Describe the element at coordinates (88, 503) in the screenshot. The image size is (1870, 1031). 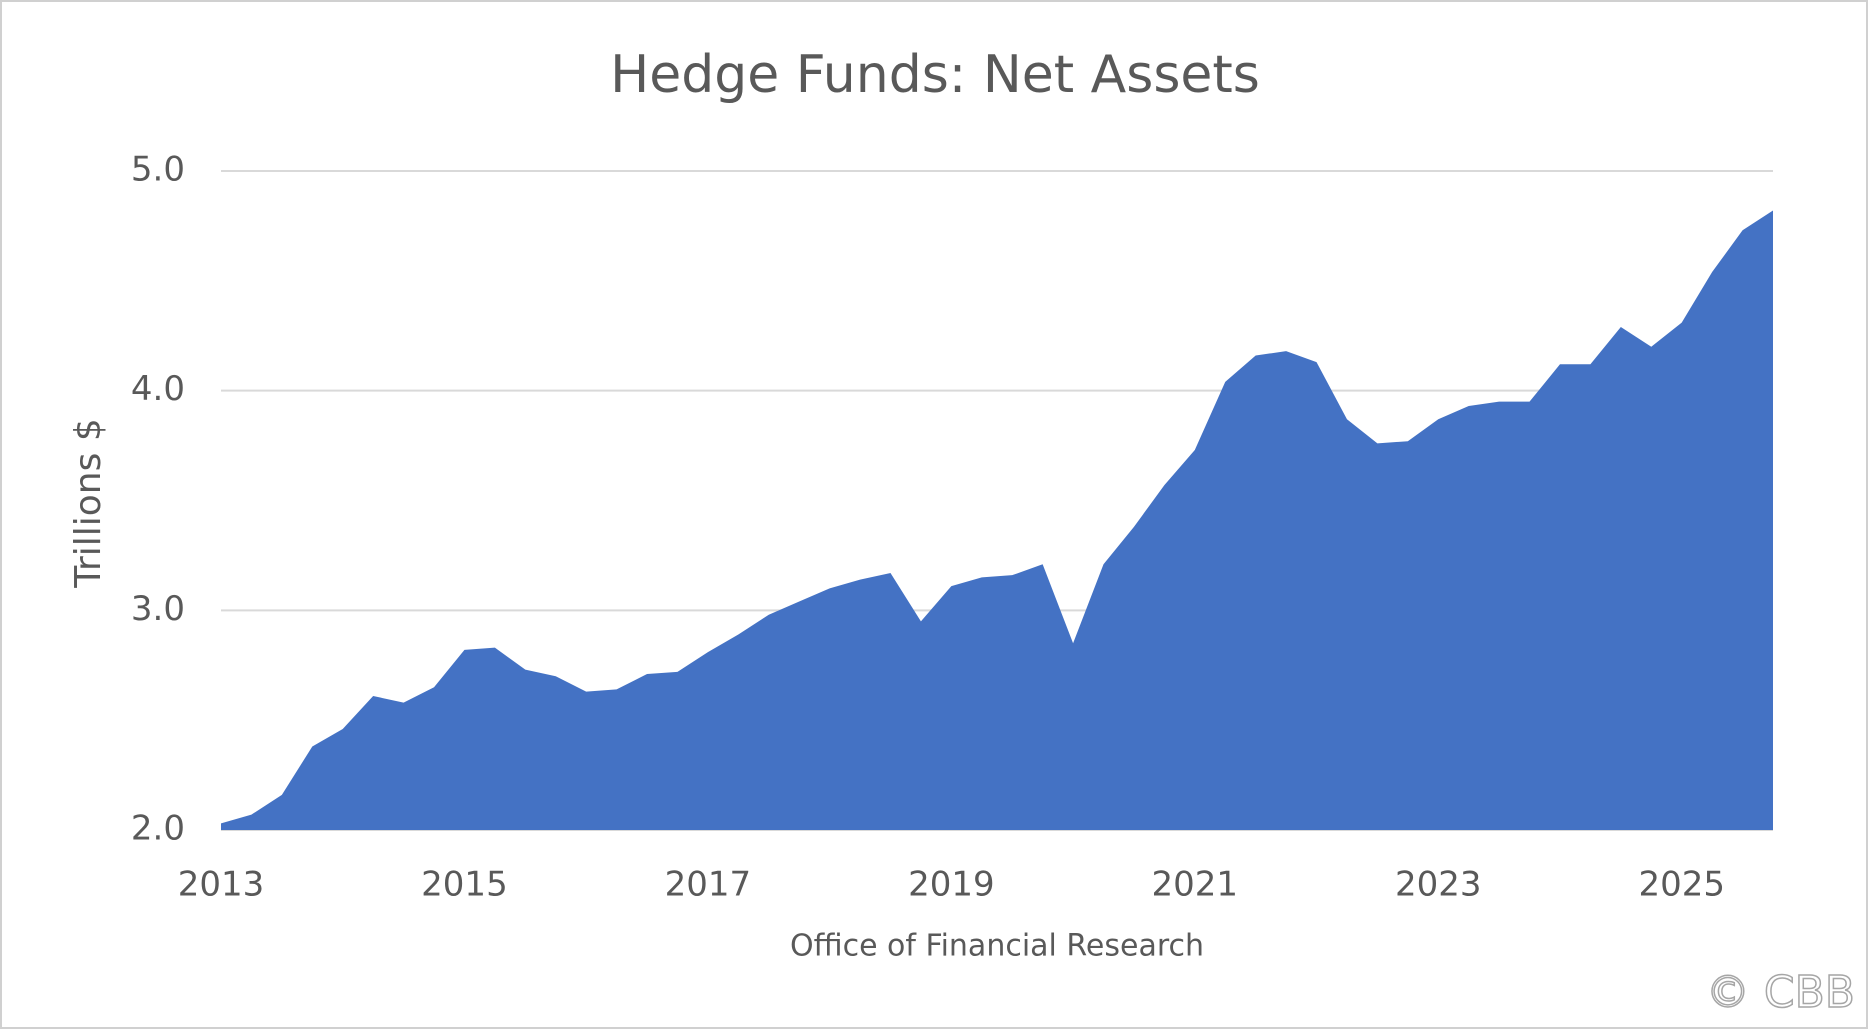
I see `y-axis-title: Trillions $` at that location.